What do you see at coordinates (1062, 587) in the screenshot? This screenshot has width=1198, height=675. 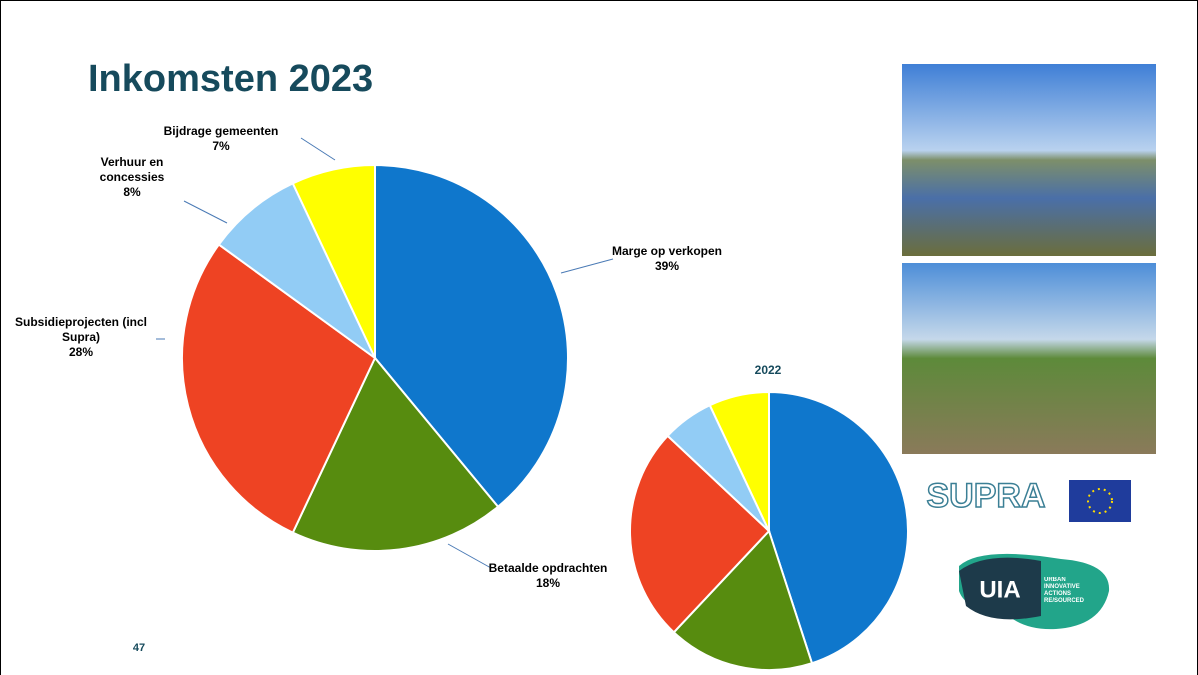 I see `uia-name: URBAN INNOVATIVE ACTIONS` at bounding box center [1062, 587].